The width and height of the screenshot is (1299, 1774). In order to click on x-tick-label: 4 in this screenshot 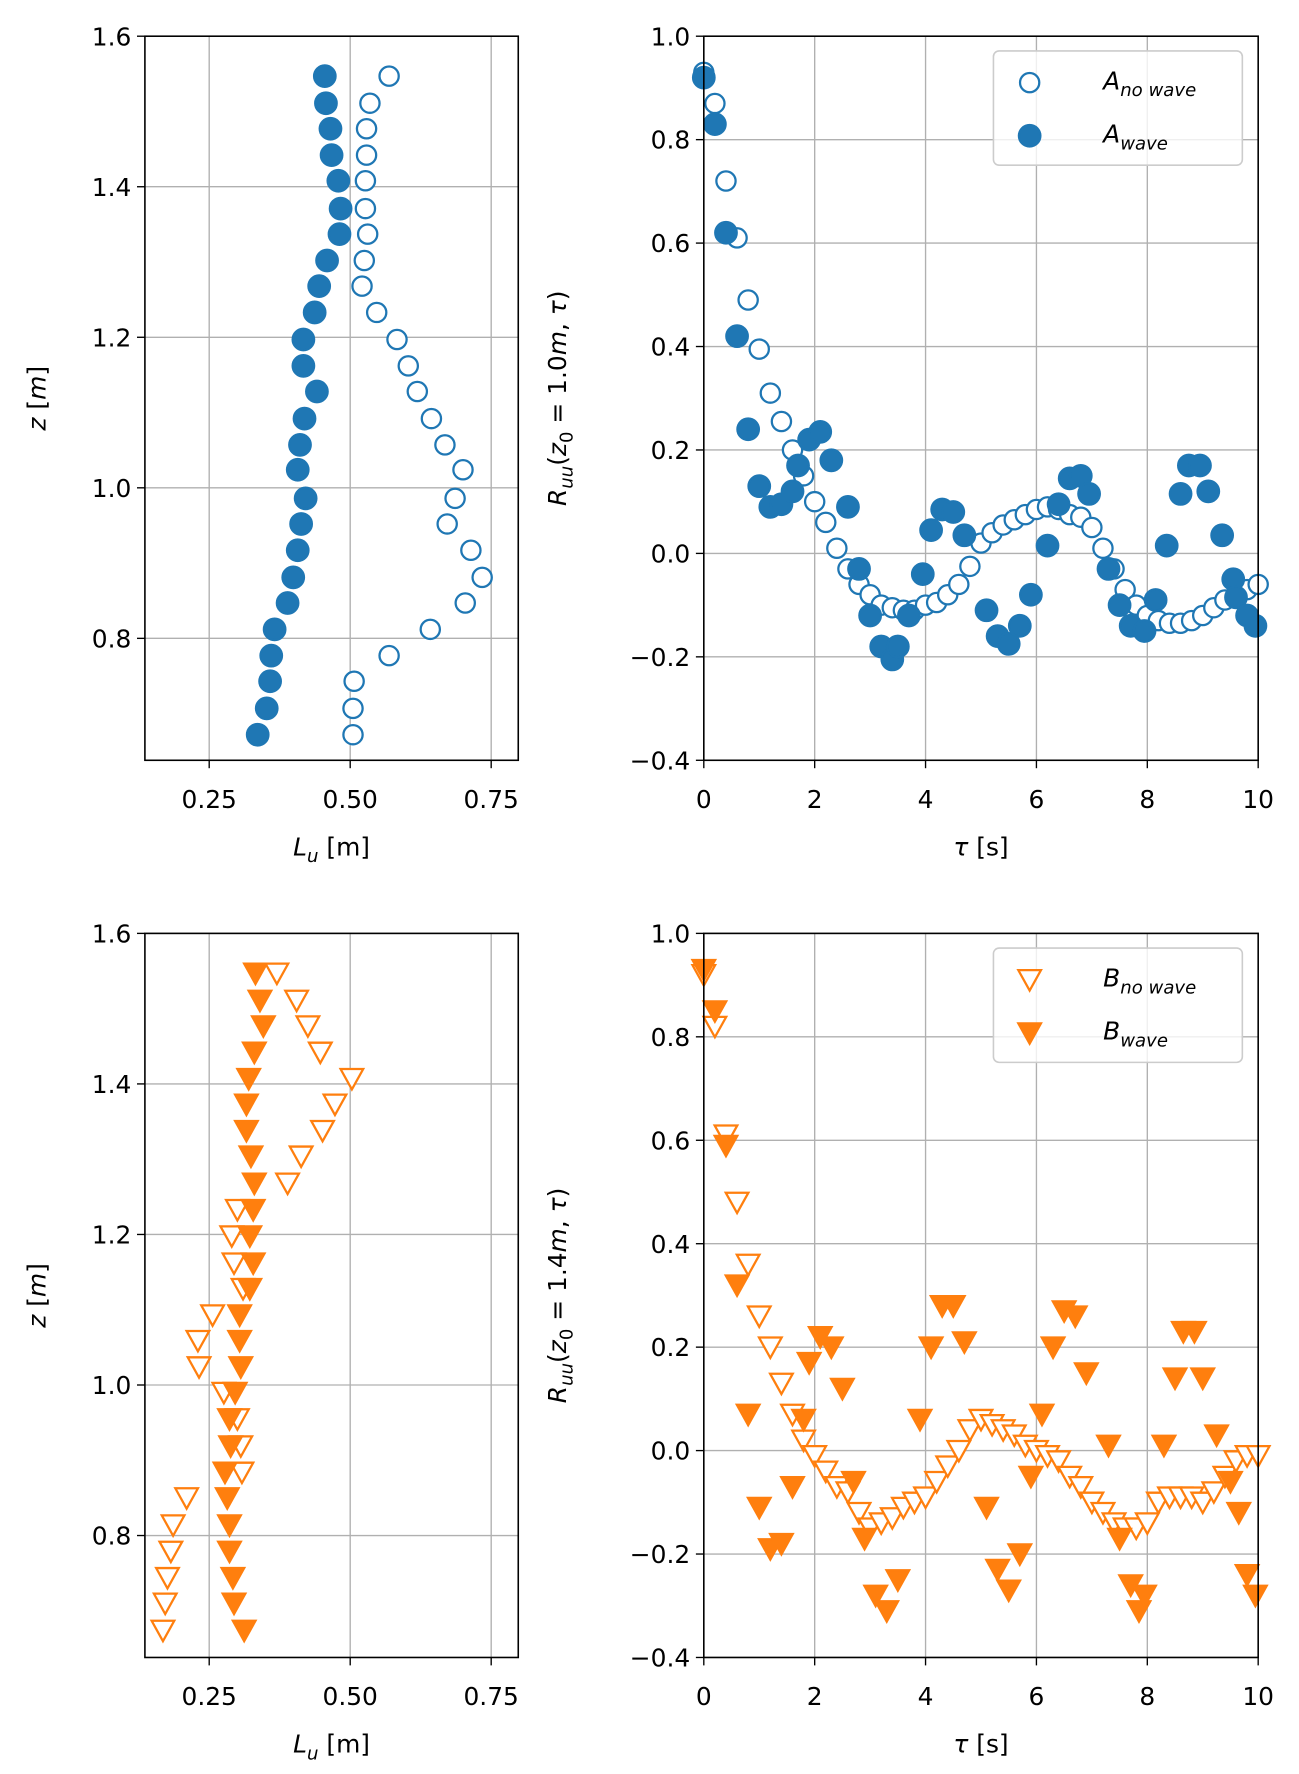, I will do `click(926, 1696)`.